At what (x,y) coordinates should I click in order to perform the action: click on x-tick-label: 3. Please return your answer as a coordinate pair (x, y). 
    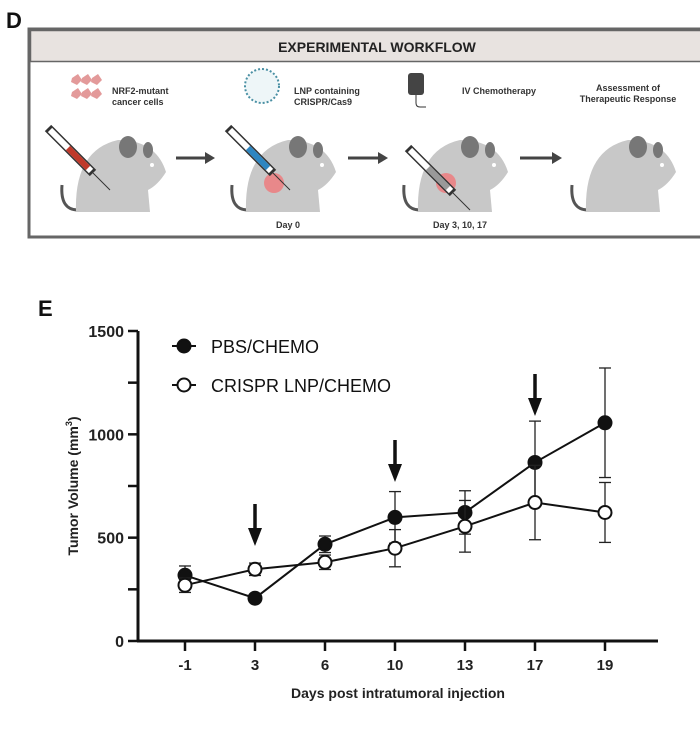
    Looking at the image, I should click on (255, 665).